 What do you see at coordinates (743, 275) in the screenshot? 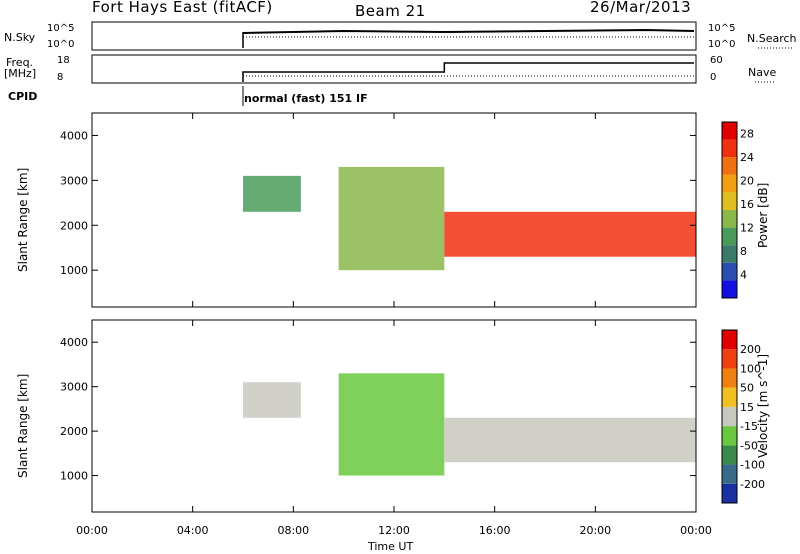
I see `power-colorbar-tick: 4` at bounding box center [743, 275].